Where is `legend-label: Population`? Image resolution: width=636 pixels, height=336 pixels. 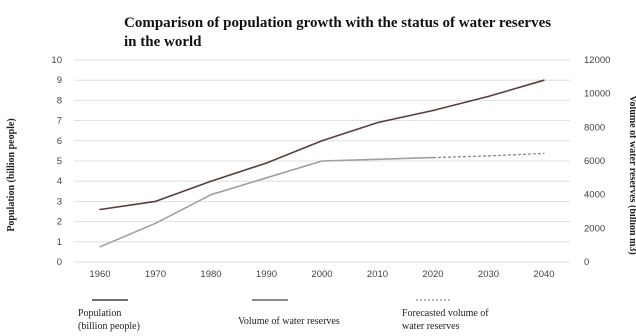
legend-label: Population is located at coordinates (99, 313).